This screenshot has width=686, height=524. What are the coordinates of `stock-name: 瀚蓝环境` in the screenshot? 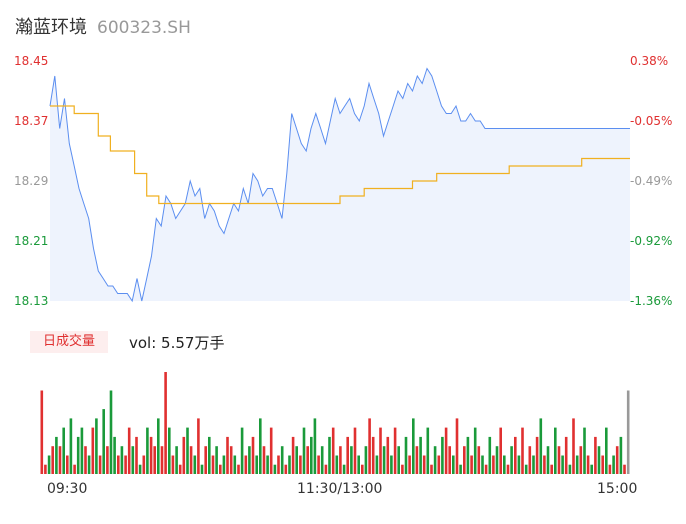 It's located at (51, 27).